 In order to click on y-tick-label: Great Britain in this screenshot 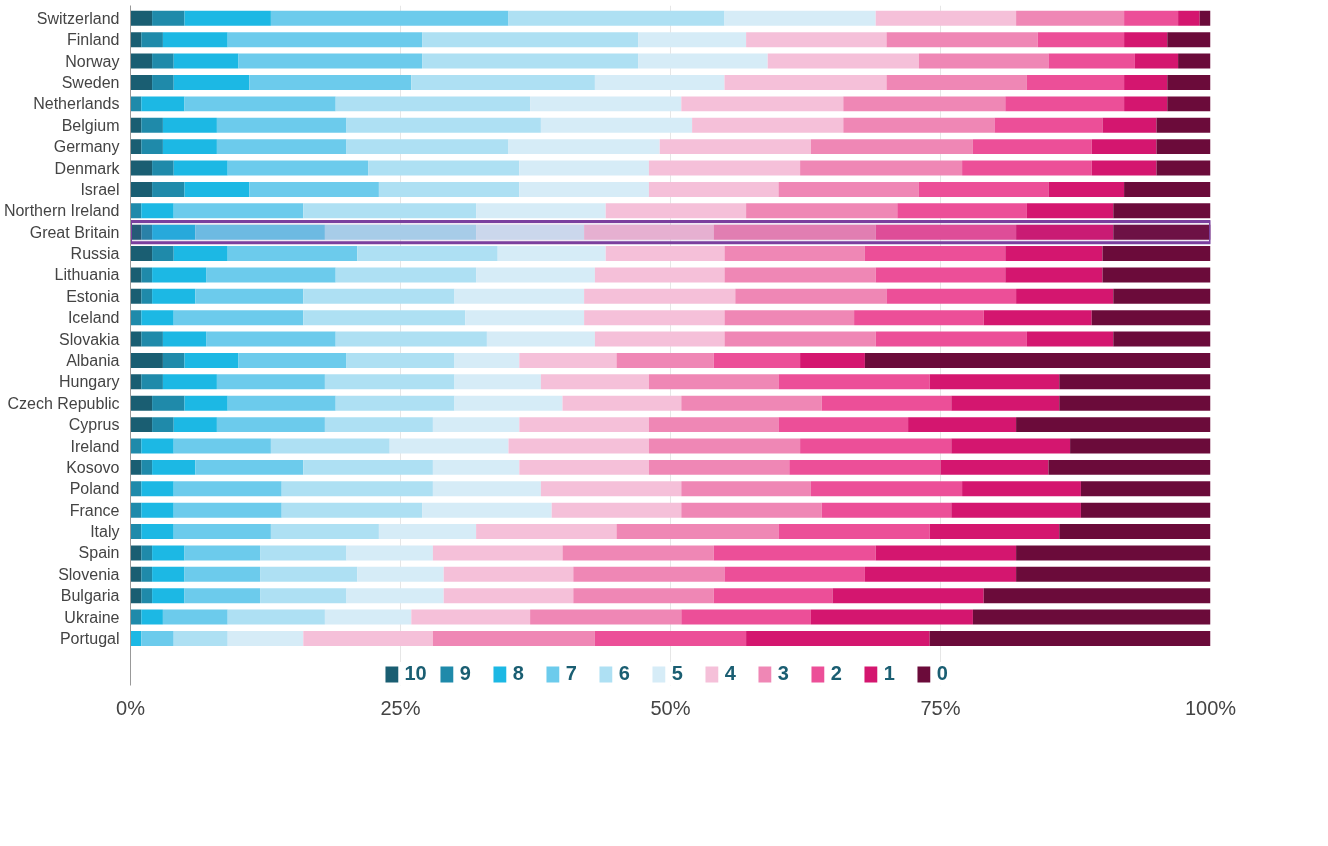, I will do `click(74, 232)`.